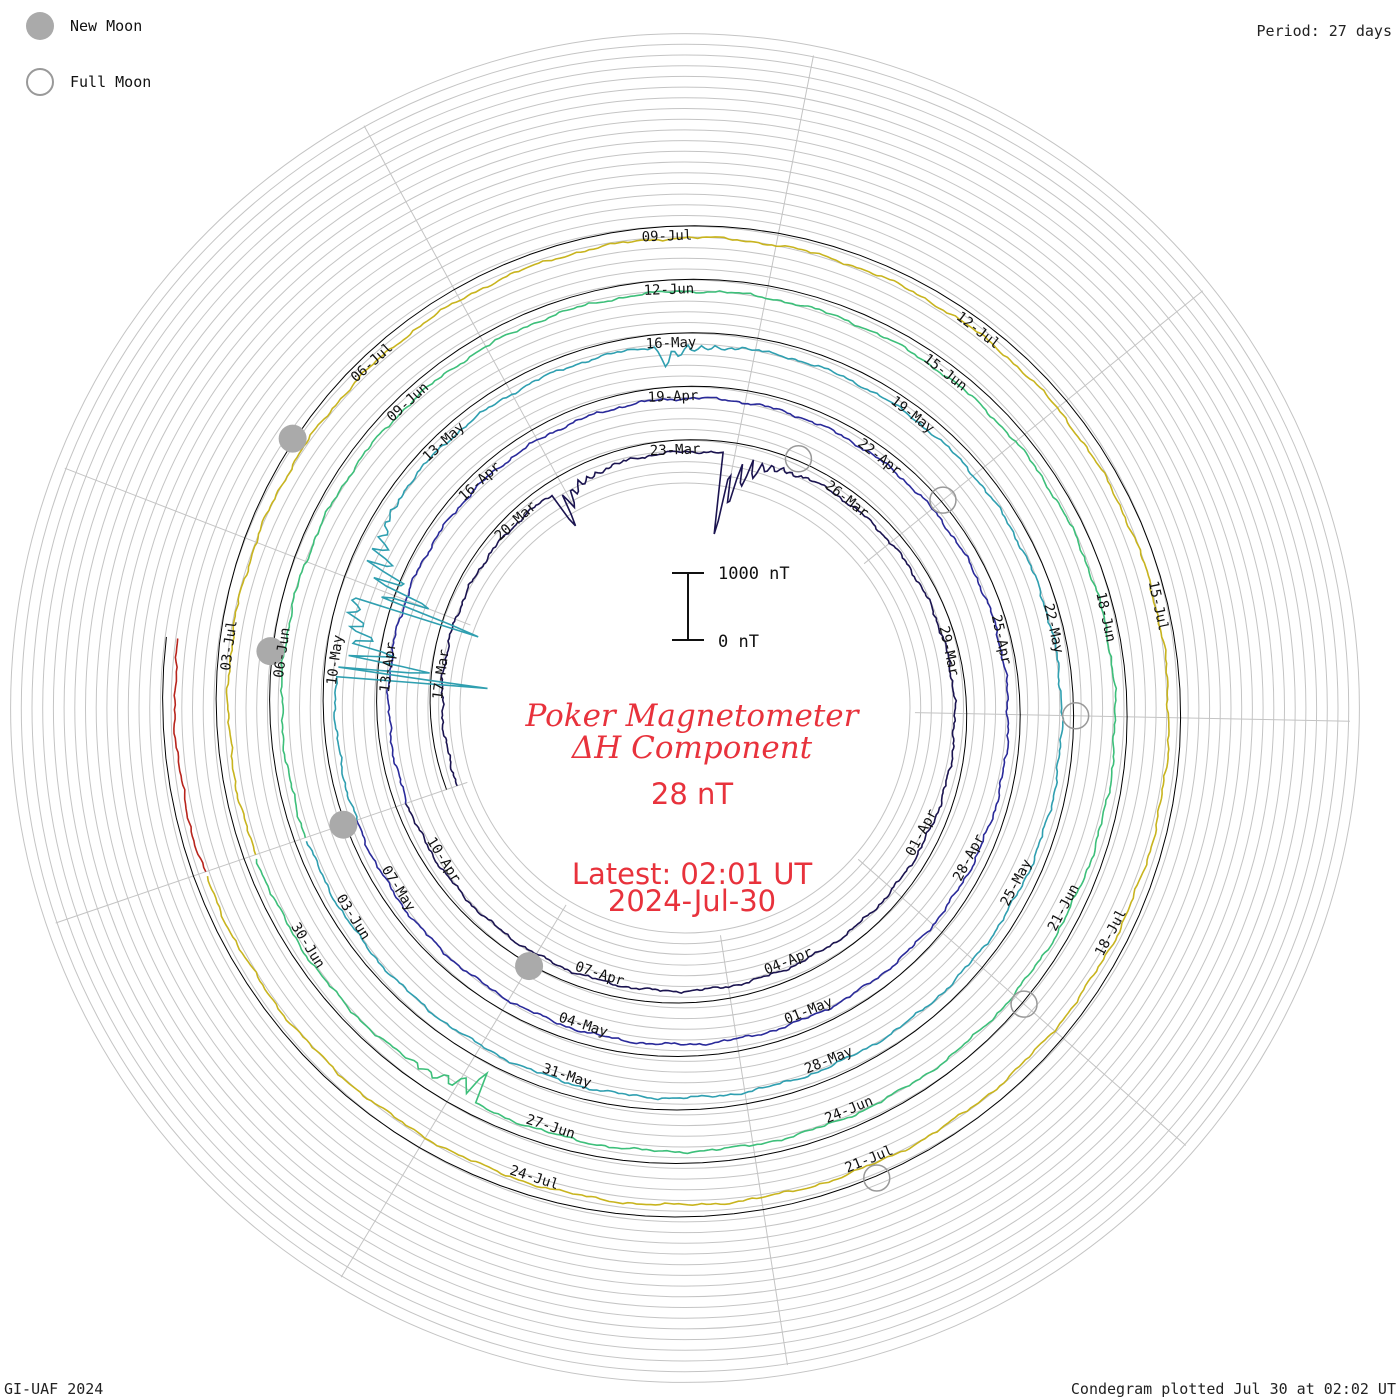 Image resolution: width=1400 pixels, height=1400 pixels. What do you see at coordinates (731, 608) in the screenshot?
I see `scale-bar: 1000 nT 0 nT` at bounding box center [731, 608].